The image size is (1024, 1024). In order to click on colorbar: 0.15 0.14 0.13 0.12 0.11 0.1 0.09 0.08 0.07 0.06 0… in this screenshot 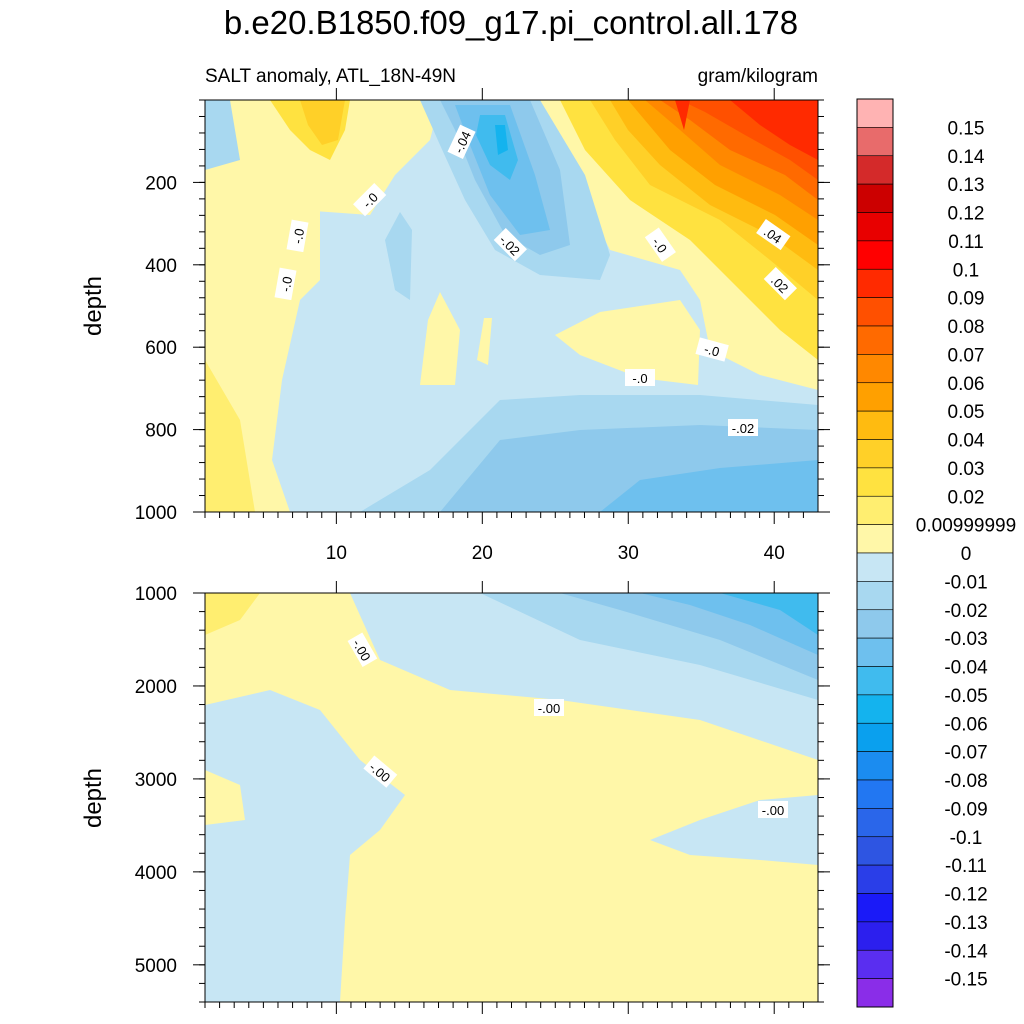, I will do `click(936, 553)`.